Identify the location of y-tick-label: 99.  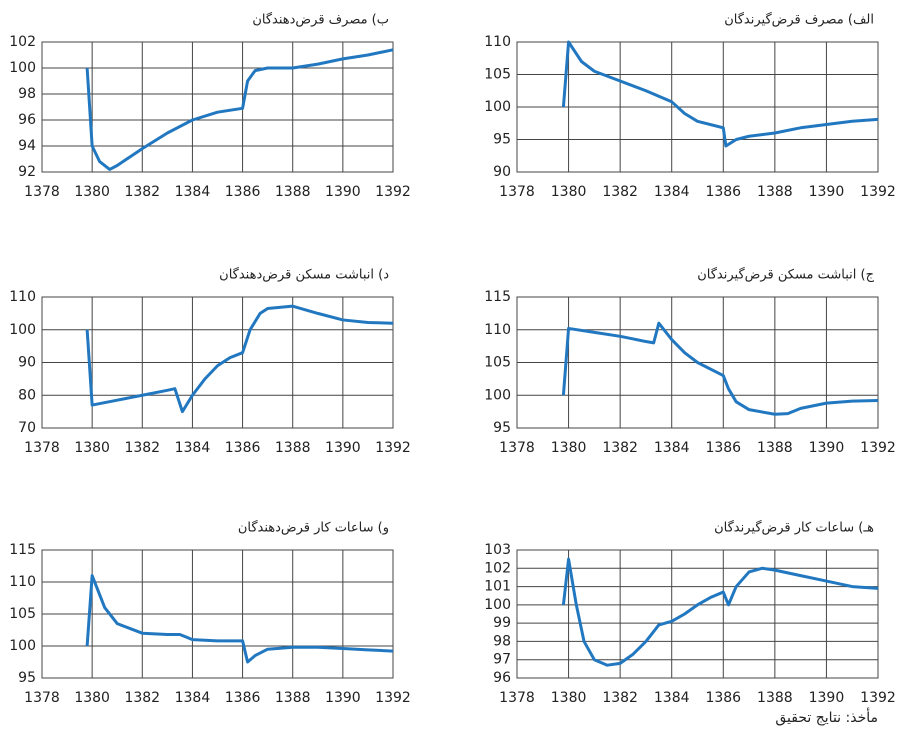
(502, 623).